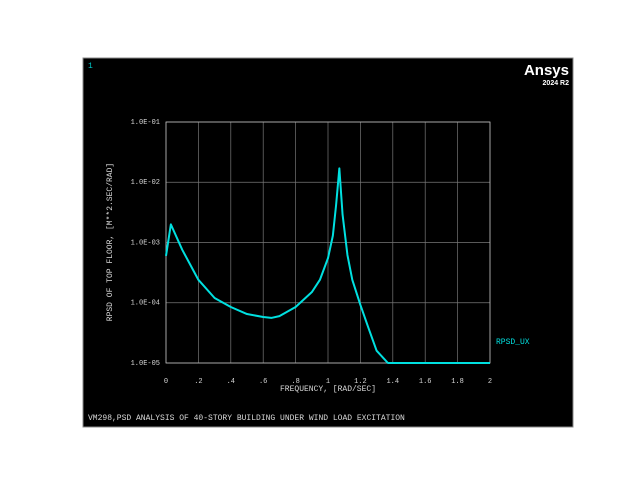 This screenshot has width=640, height=480. What do you see at coordinates (198, 382) in the screenshot?
I see `x-tick-label: .2` at bounding box center [198, 382].